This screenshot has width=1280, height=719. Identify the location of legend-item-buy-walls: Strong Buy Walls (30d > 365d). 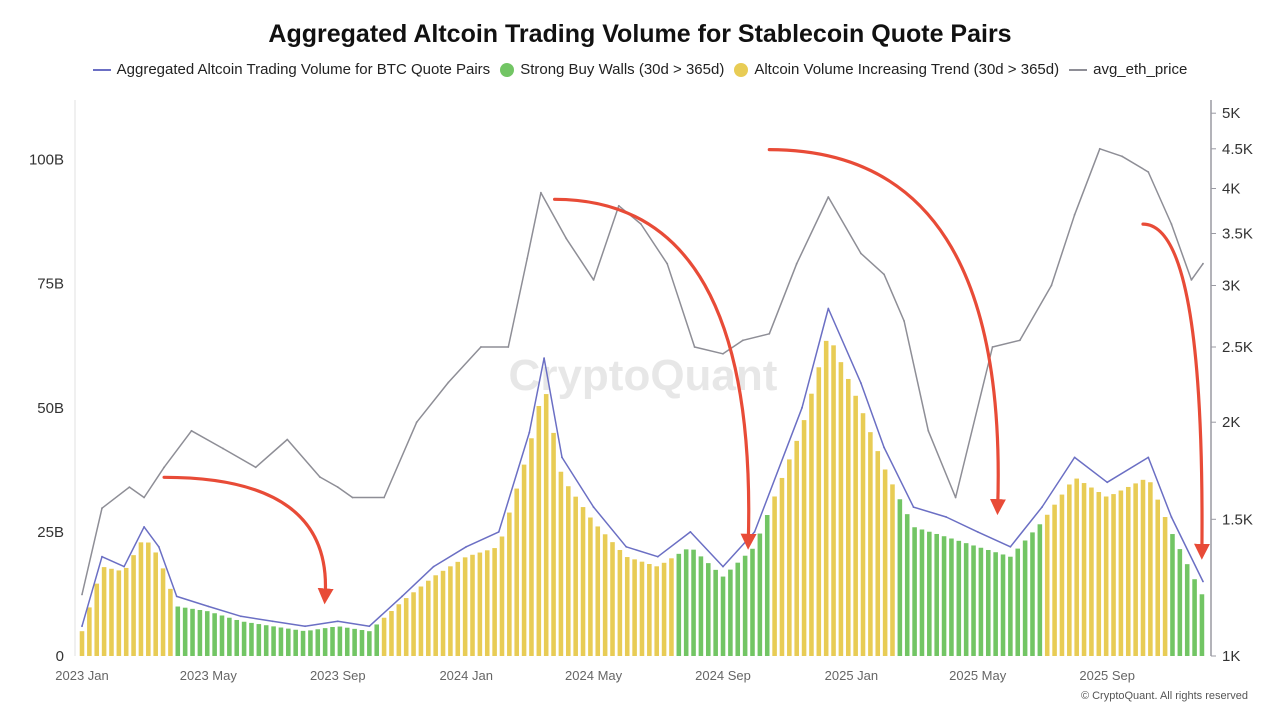
(612, 69).